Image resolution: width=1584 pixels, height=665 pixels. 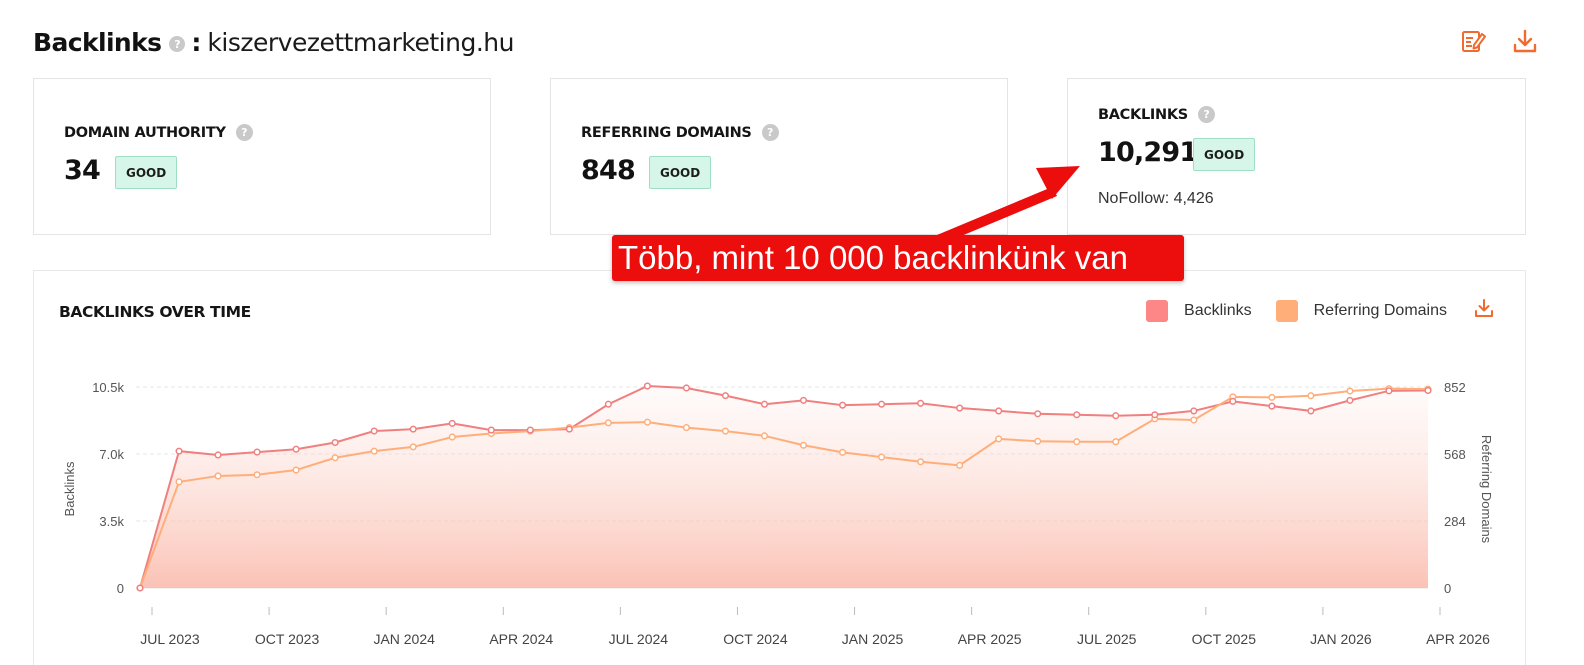 I want to click on top-actions, so click(x=1499, y=41).